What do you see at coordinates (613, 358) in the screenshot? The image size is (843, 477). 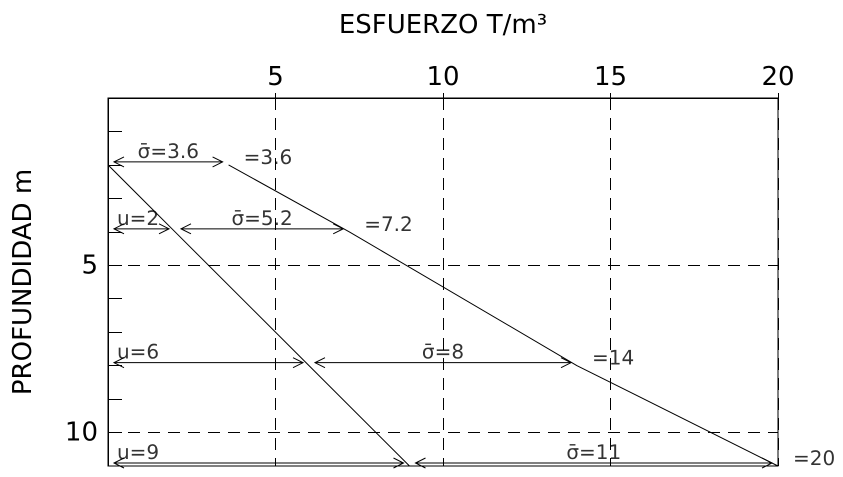 I see `annotation: =14` at bounding box center [613, 358].